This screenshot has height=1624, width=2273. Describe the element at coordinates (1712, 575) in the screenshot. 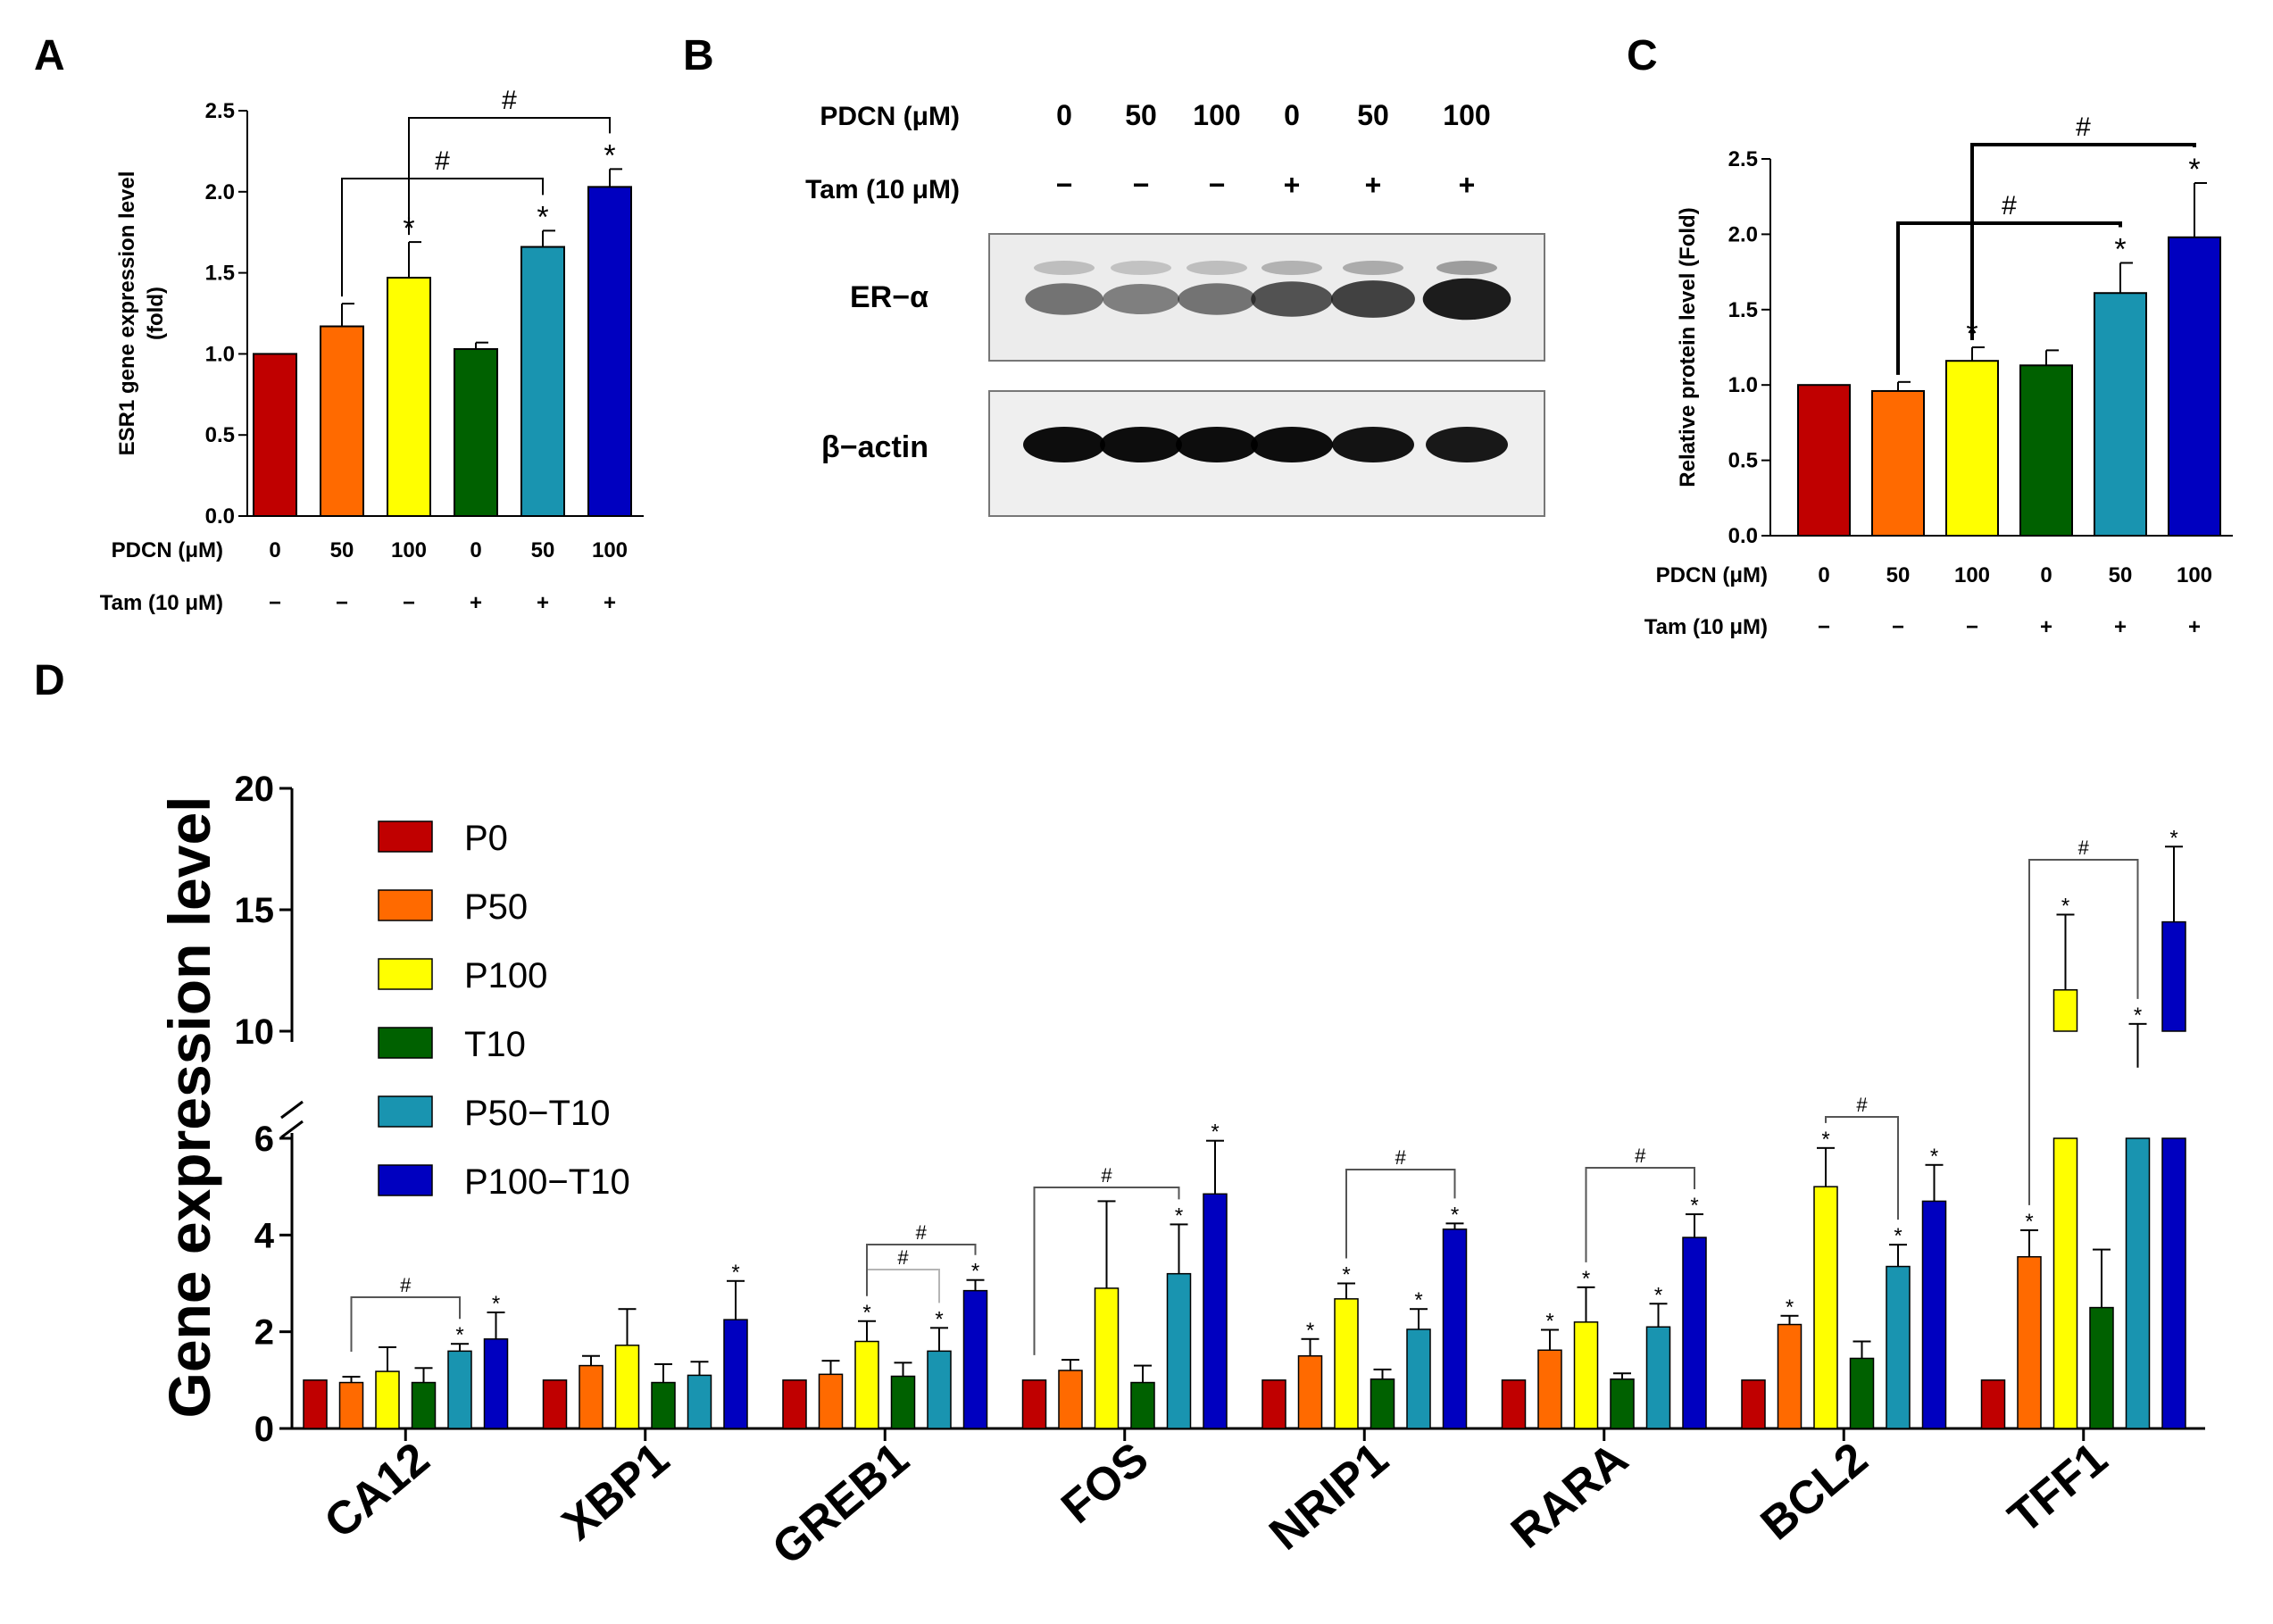

I see `pdcn-row-label: PDCN (μM)` at that location.